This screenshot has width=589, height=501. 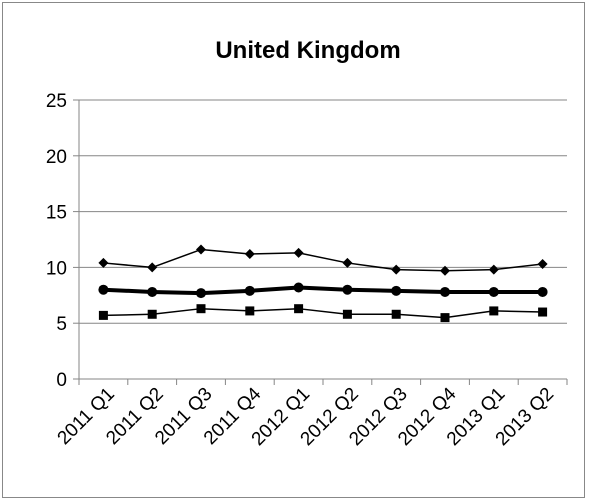 What do you see at coordinates (56, 241) in the screenshot?
I see `y-tick-labels: 0 5 10 15 20 25` at bounding box center [56, 241].